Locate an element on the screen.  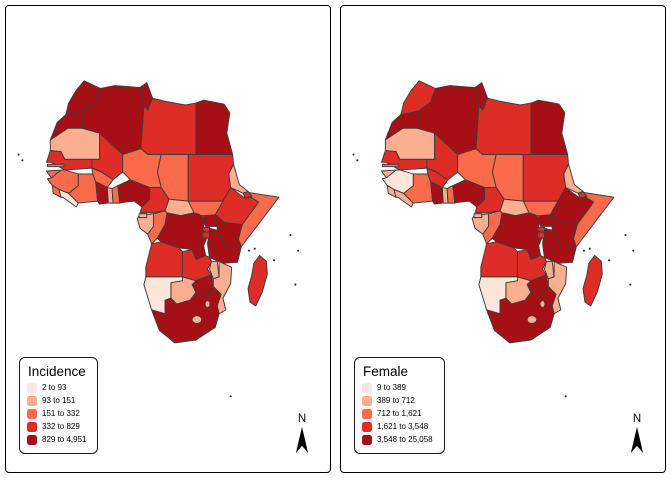
legend-item: 829 to 4,951 is located at coordinates (56, 440).